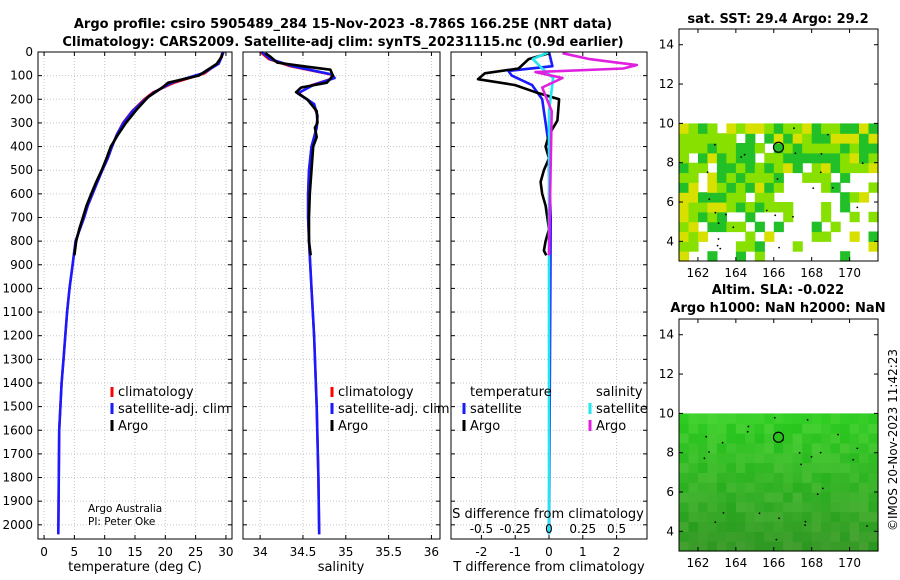  What do you see at coordinates (549, 552) in the screenshot?
I see `x-tick-label: 0` at bounding box center [549, 552].